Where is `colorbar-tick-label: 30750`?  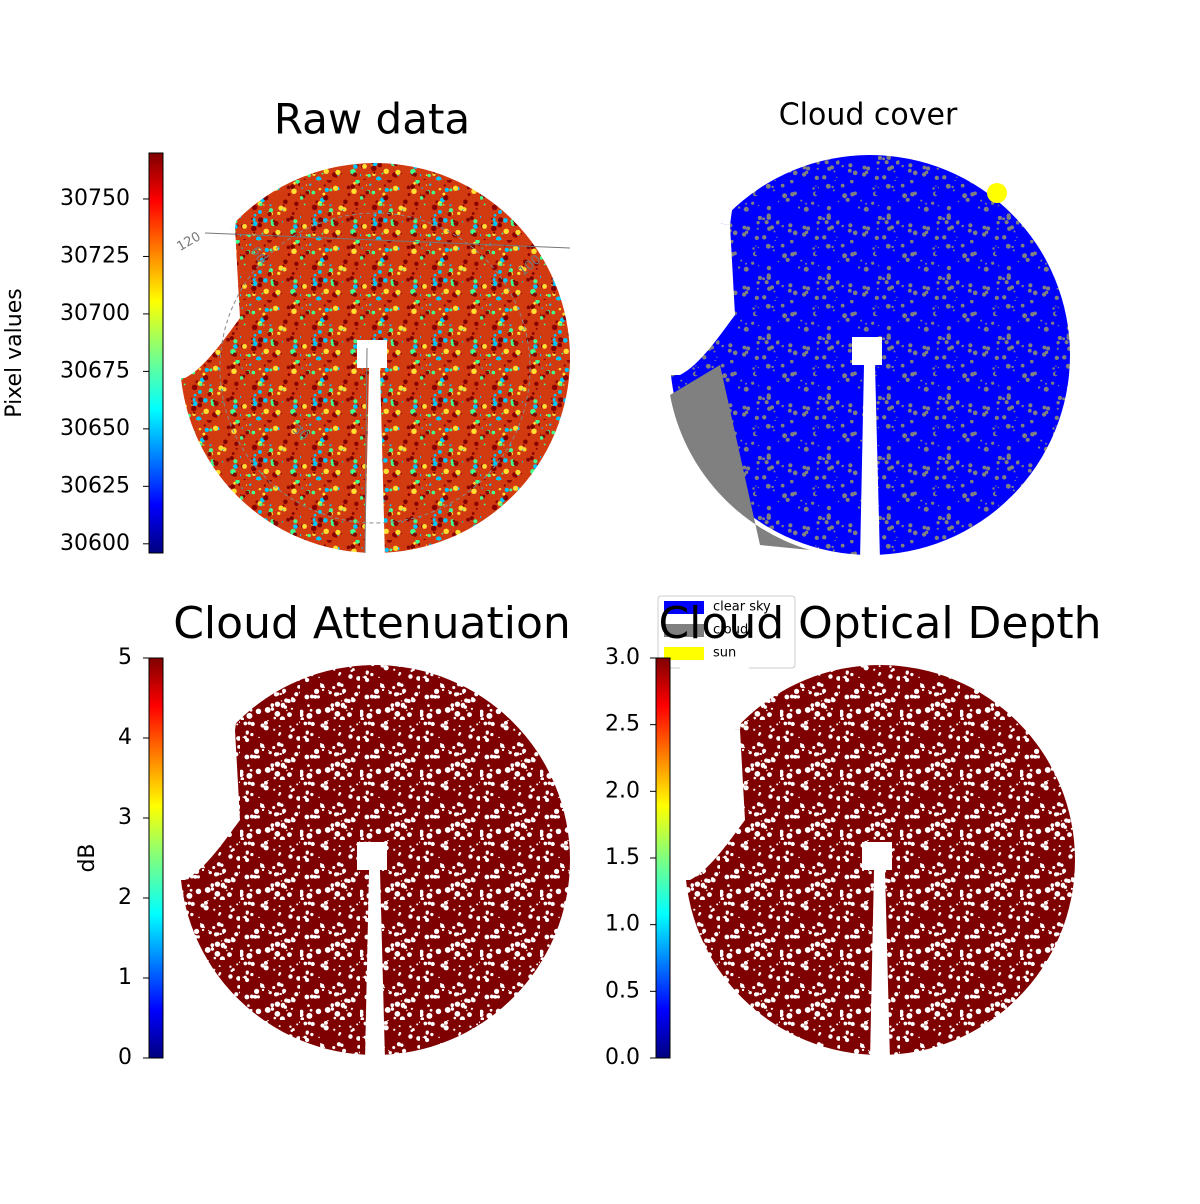 colorbar-tick-label: 30750 is located at coordinates (95, 198).